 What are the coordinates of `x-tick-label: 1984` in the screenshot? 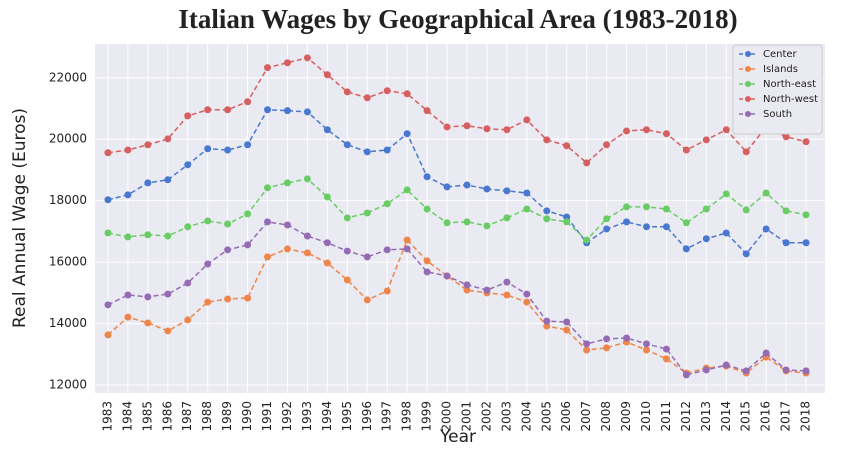 It's located at (127, 416).